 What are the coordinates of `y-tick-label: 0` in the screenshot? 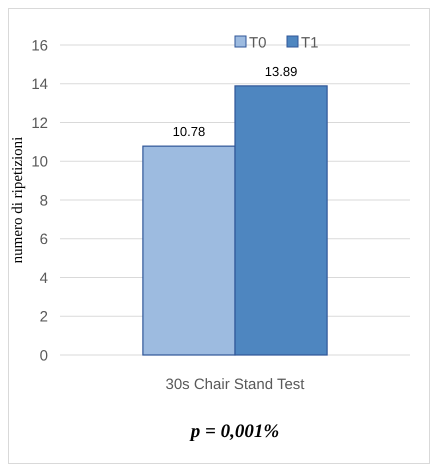 It's located at (44, 355).